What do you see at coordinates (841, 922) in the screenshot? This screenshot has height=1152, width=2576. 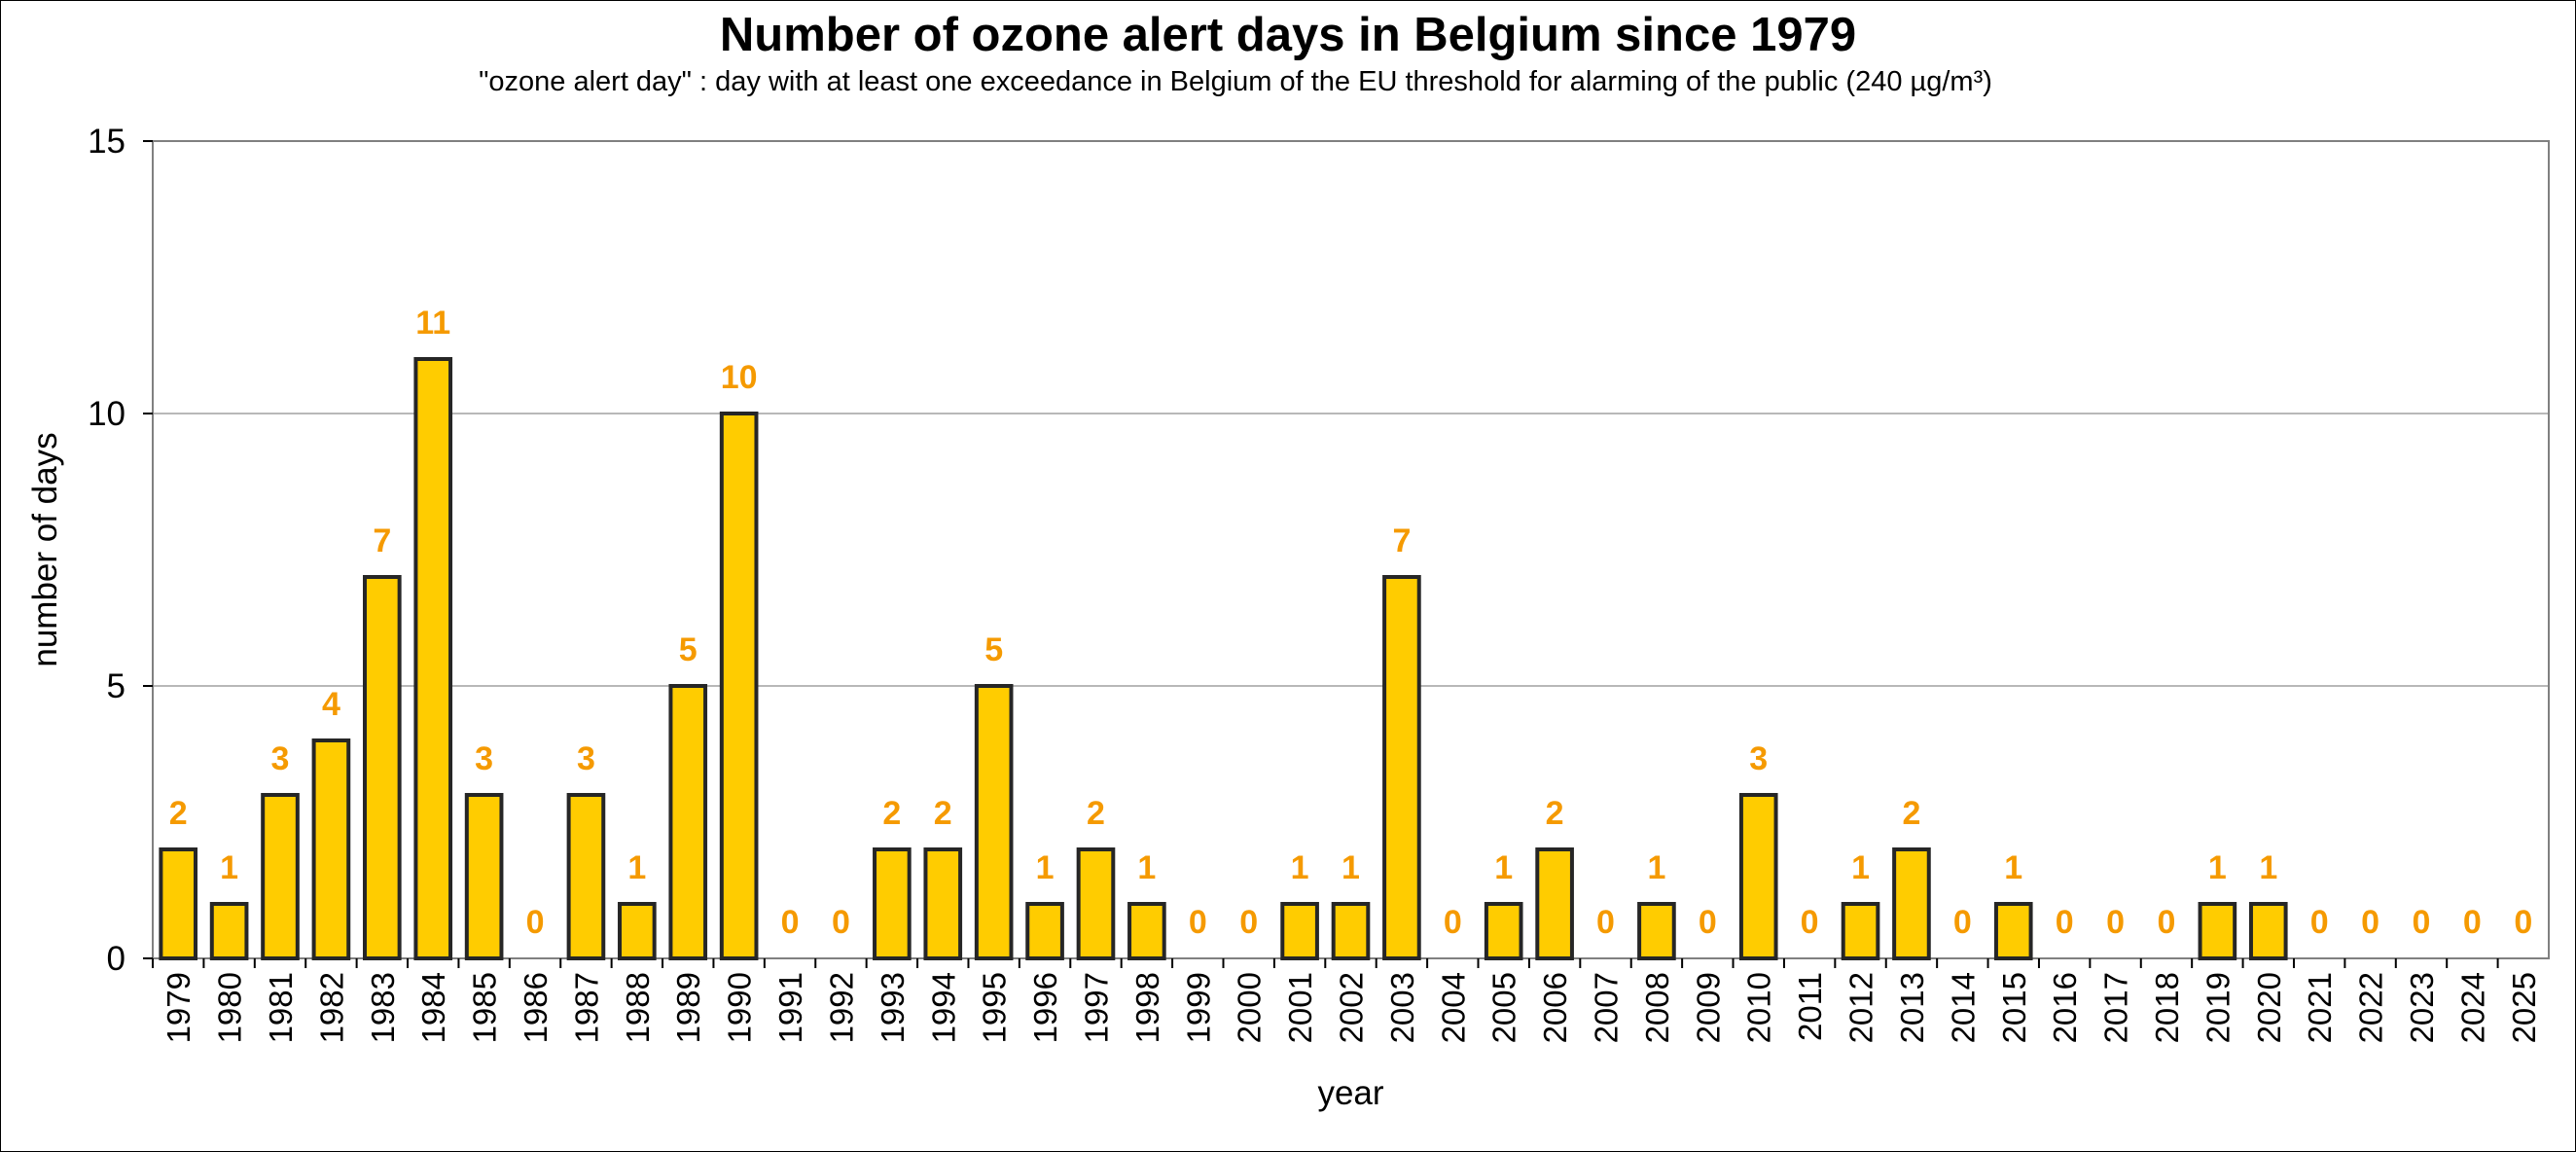 I see `data-label-1992: 0` at bounding box center [841, 922].